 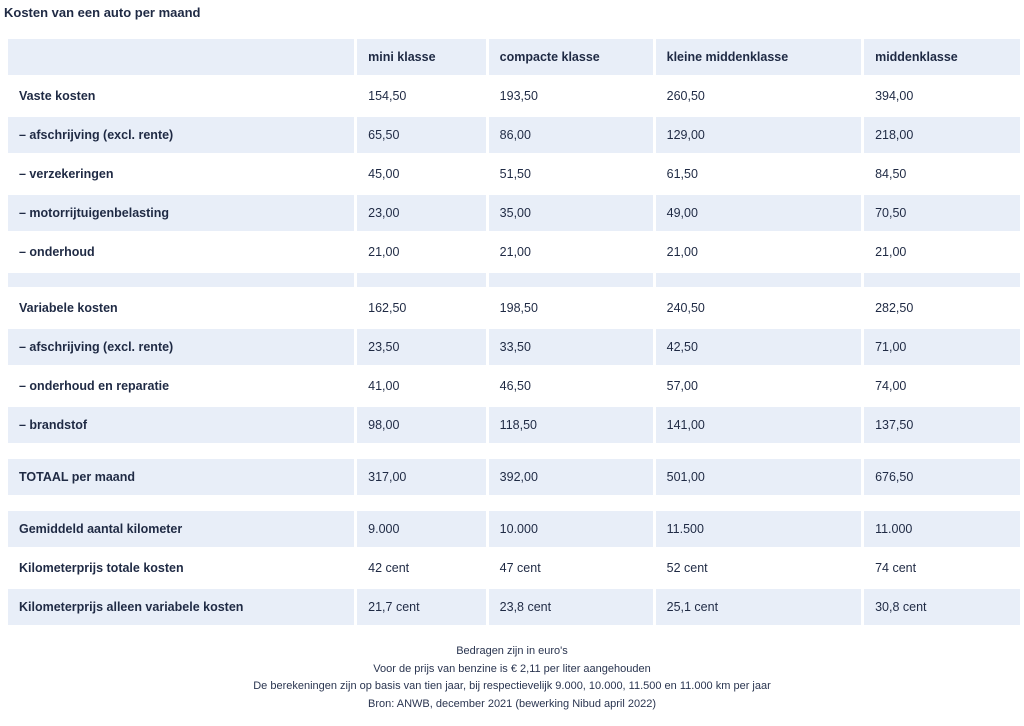 I want to click on value-cell: 33,50, so click(x=570, y=347).